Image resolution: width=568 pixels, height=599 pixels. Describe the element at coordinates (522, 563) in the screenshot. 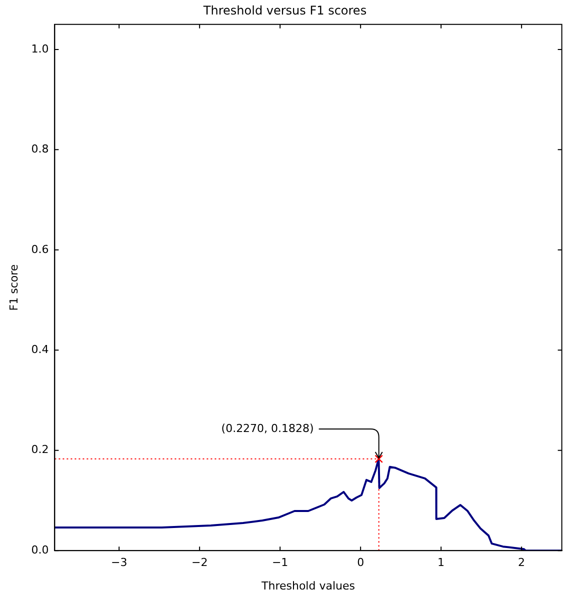

I see `x-tick-label: 2` at that location.